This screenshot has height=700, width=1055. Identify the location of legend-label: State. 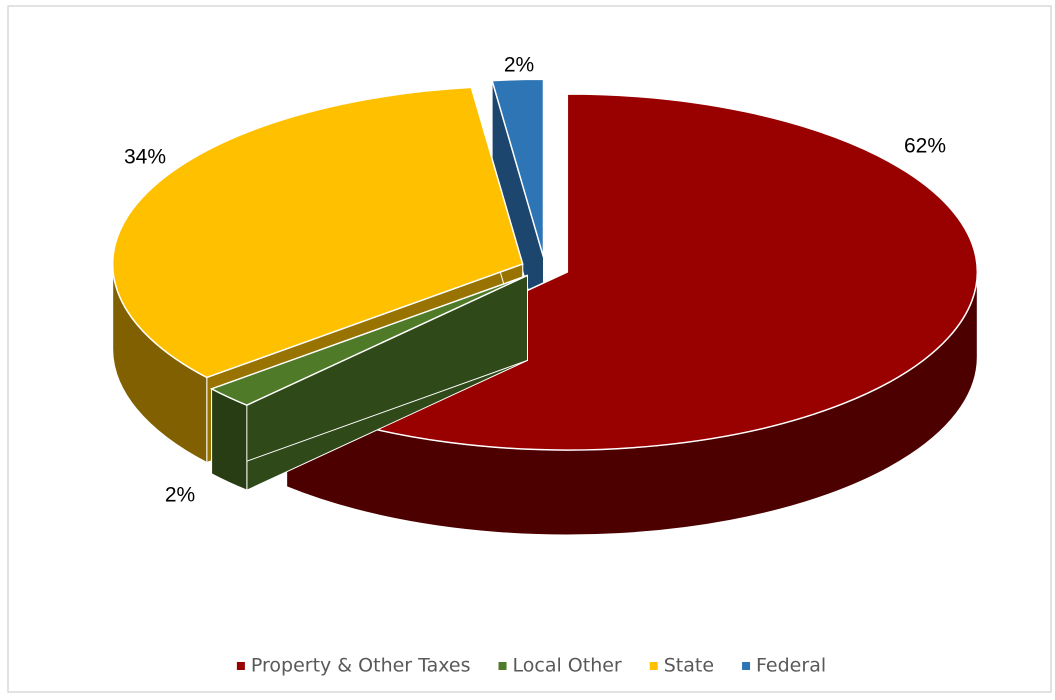
(689, 666).